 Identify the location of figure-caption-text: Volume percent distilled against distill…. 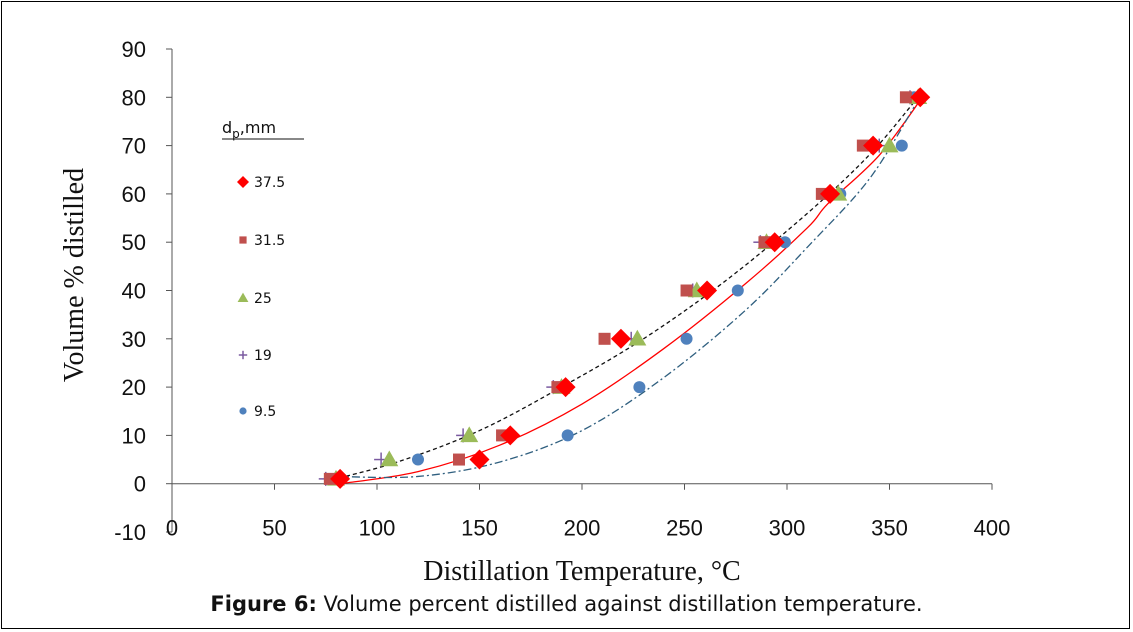
(619, 604).